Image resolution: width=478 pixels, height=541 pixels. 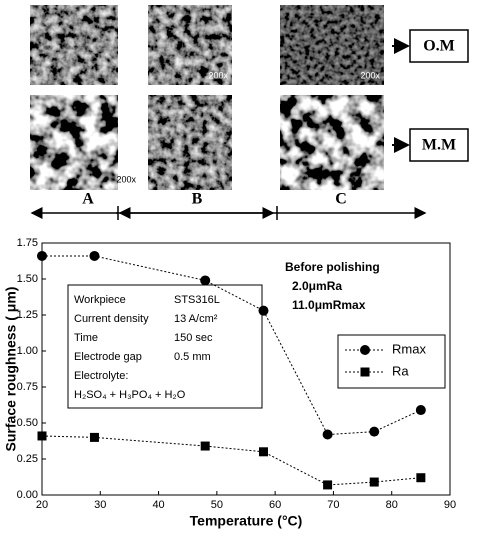 I want to click on annotation: Before polishing, so click(x=332, y=267).